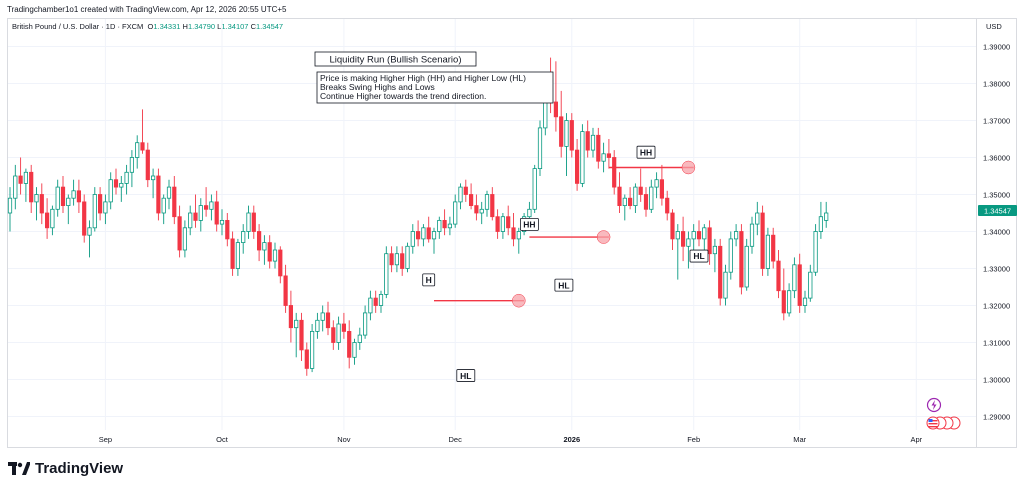 Image resolution: width=1024 pixels, height=489 pixels. Describe the element at coordinates (344, 439) in the screenshot. I see `x-tick-label: Nov` at that location.